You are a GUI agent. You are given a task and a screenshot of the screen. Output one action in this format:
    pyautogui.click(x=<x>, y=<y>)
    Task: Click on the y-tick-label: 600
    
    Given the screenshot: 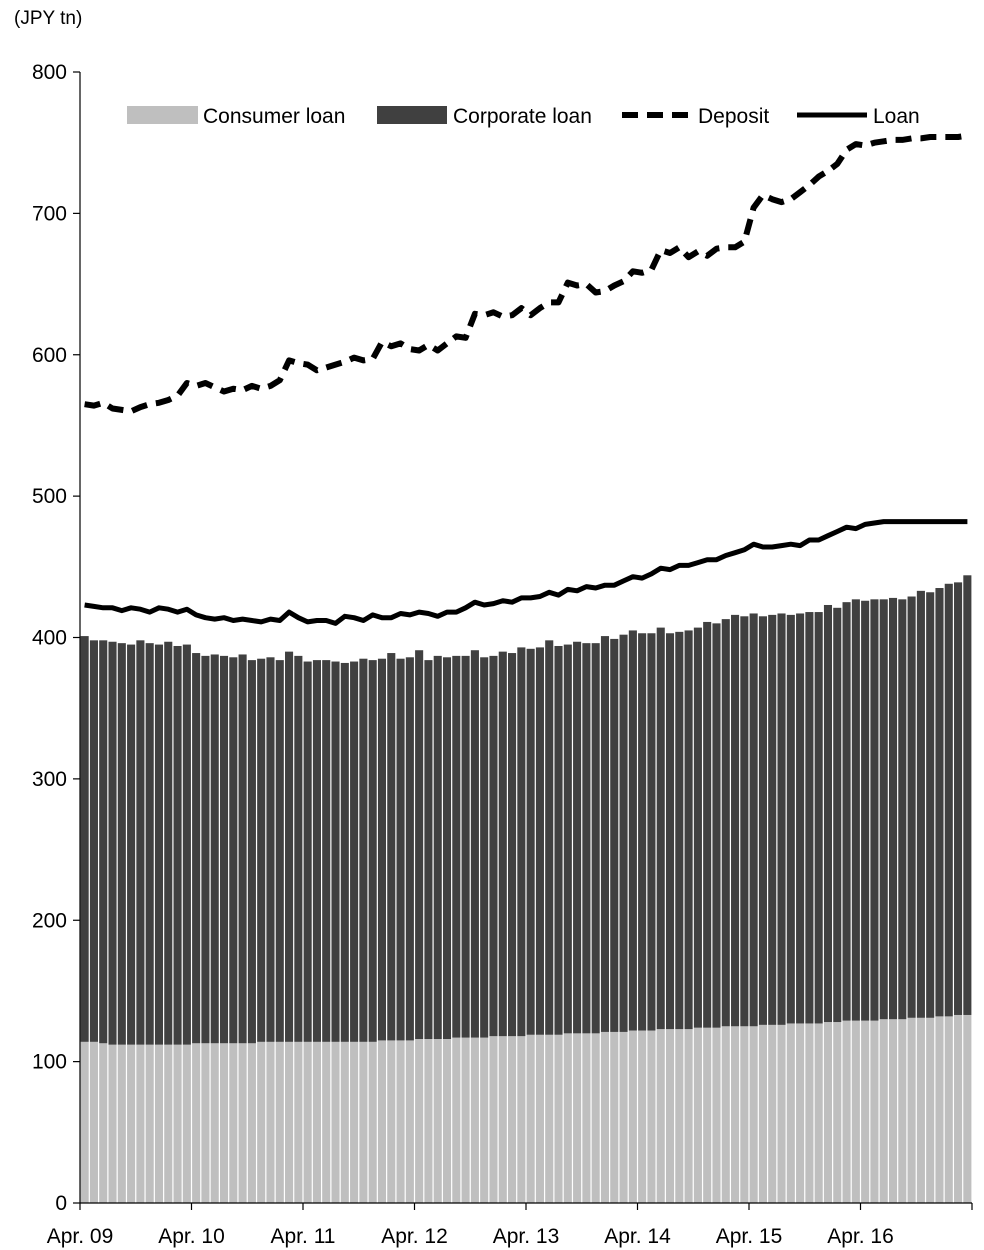 What is the action you would take?
    pyautogui.click(x=49, y=355)
    